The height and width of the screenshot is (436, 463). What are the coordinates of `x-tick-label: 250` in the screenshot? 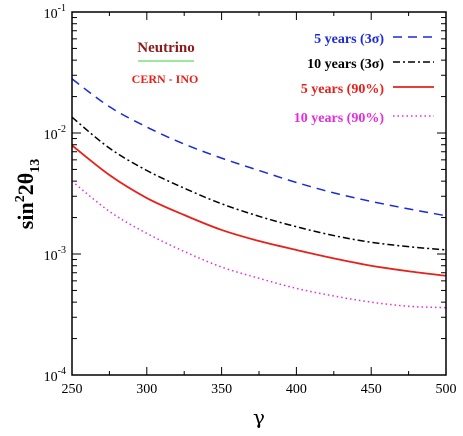 It's located at (72, 389).